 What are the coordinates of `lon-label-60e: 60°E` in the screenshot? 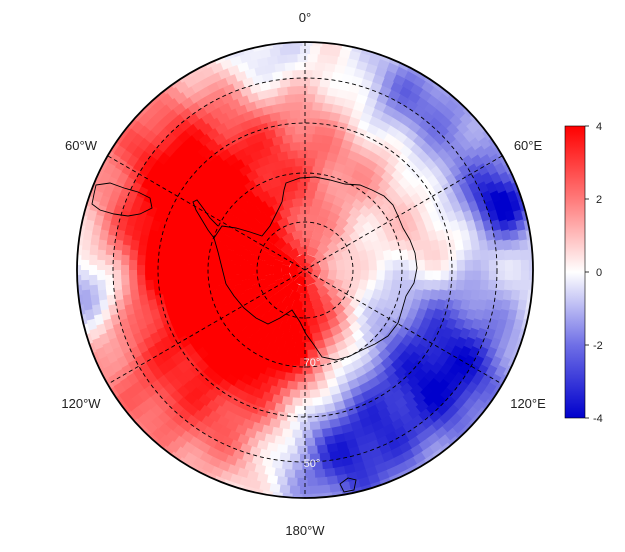 It's located at (528, 145).